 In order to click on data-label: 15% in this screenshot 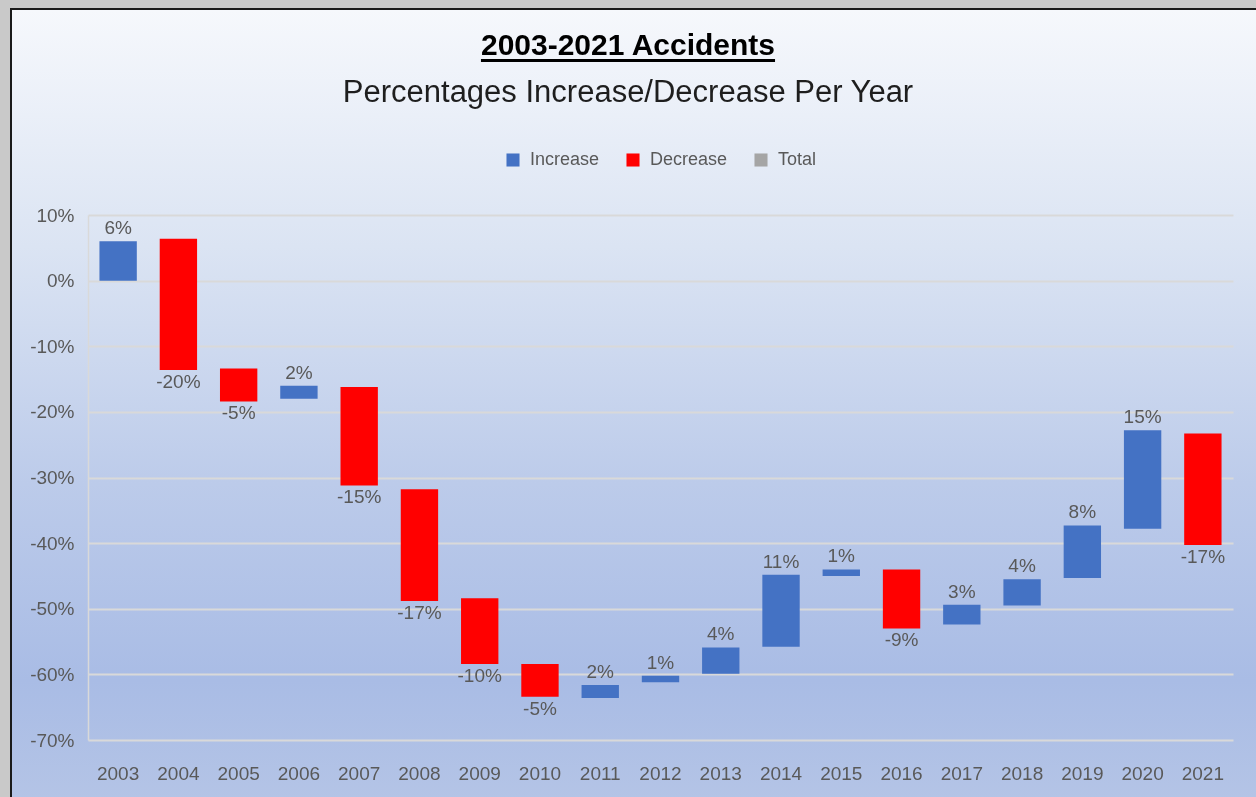, I will do `click(1142, 417)`.